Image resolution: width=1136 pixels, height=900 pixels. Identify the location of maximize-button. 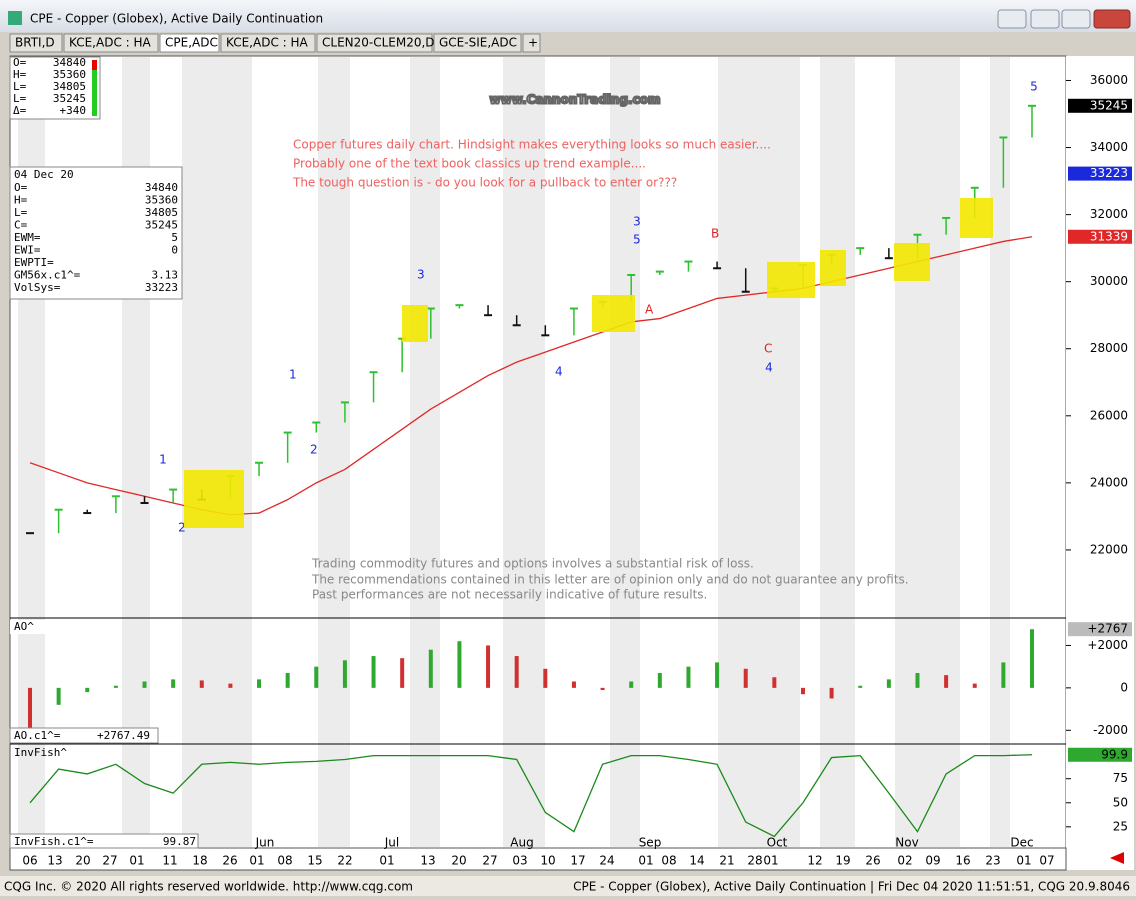
(1076, 19).